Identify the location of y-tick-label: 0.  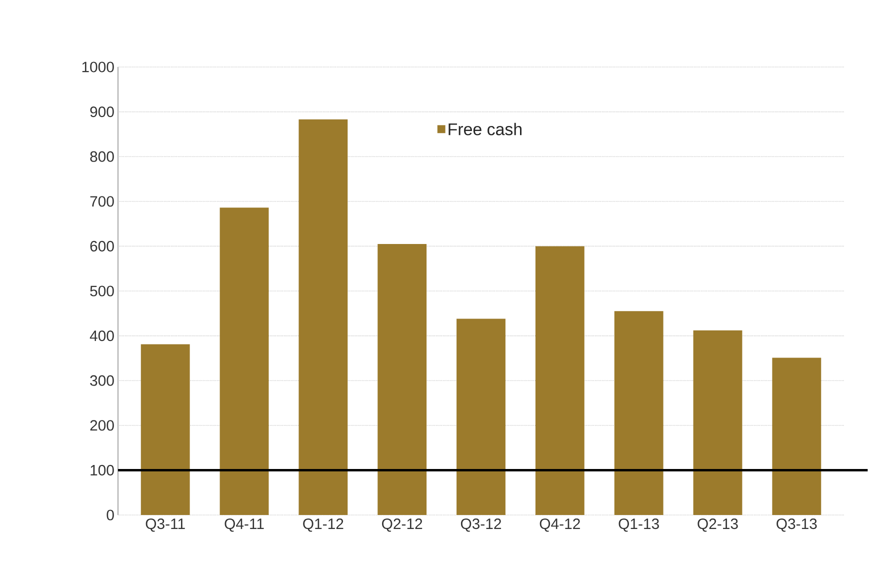
(110, 515).